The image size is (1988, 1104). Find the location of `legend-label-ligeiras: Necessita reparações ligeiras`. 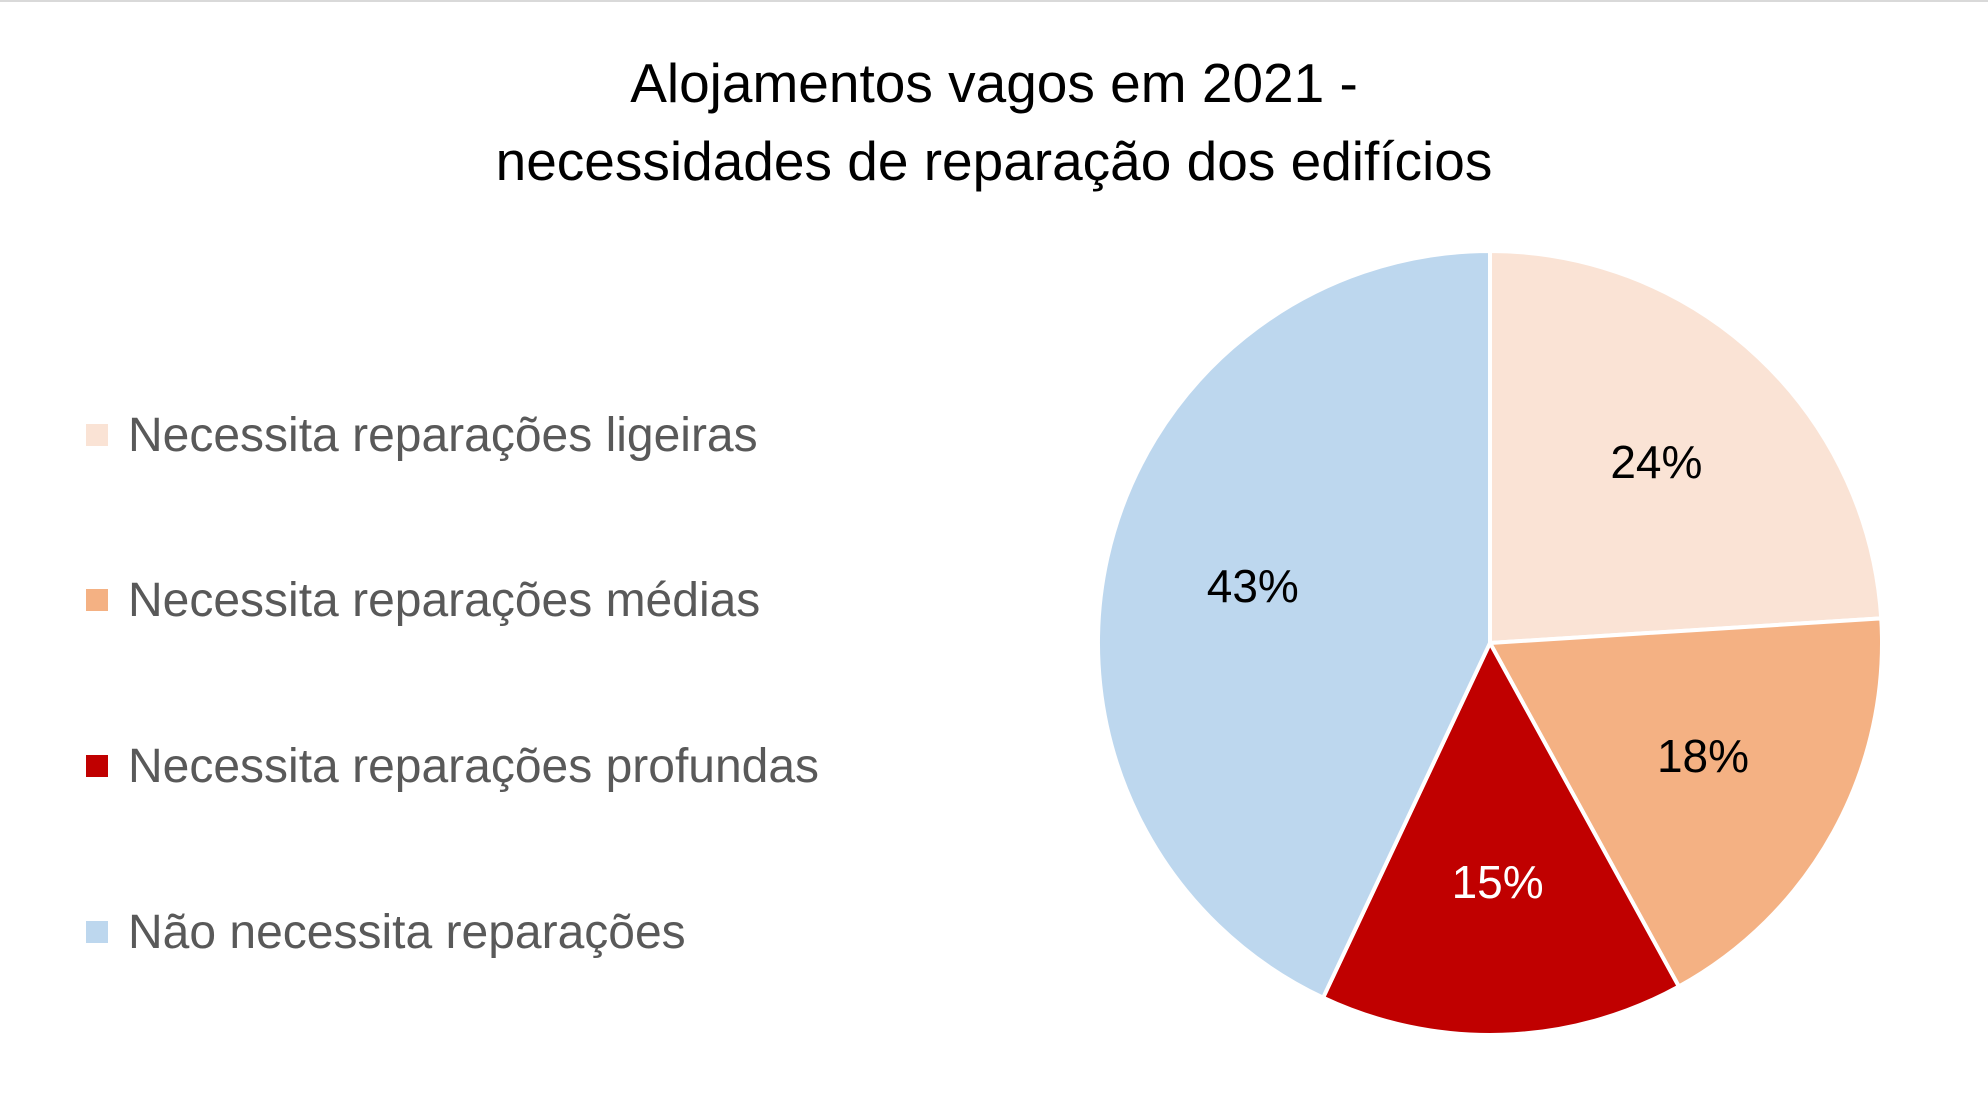

legend-label-ligeiras: Necessita reparações ligeiras is located at coordinates (443, 435).